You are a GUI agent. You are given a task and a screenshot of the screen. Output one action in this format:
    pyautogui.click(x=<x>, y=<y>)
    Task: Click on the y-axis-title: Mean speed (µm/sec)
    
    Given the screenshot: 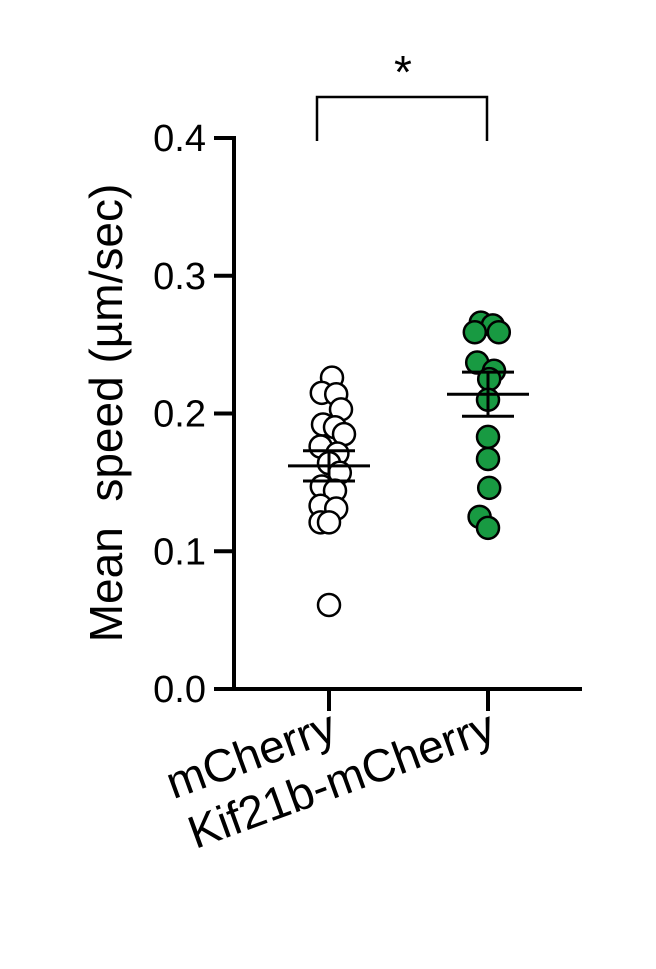 What is the action you would take?
    pyautogui.click(x=106, y=413)
    